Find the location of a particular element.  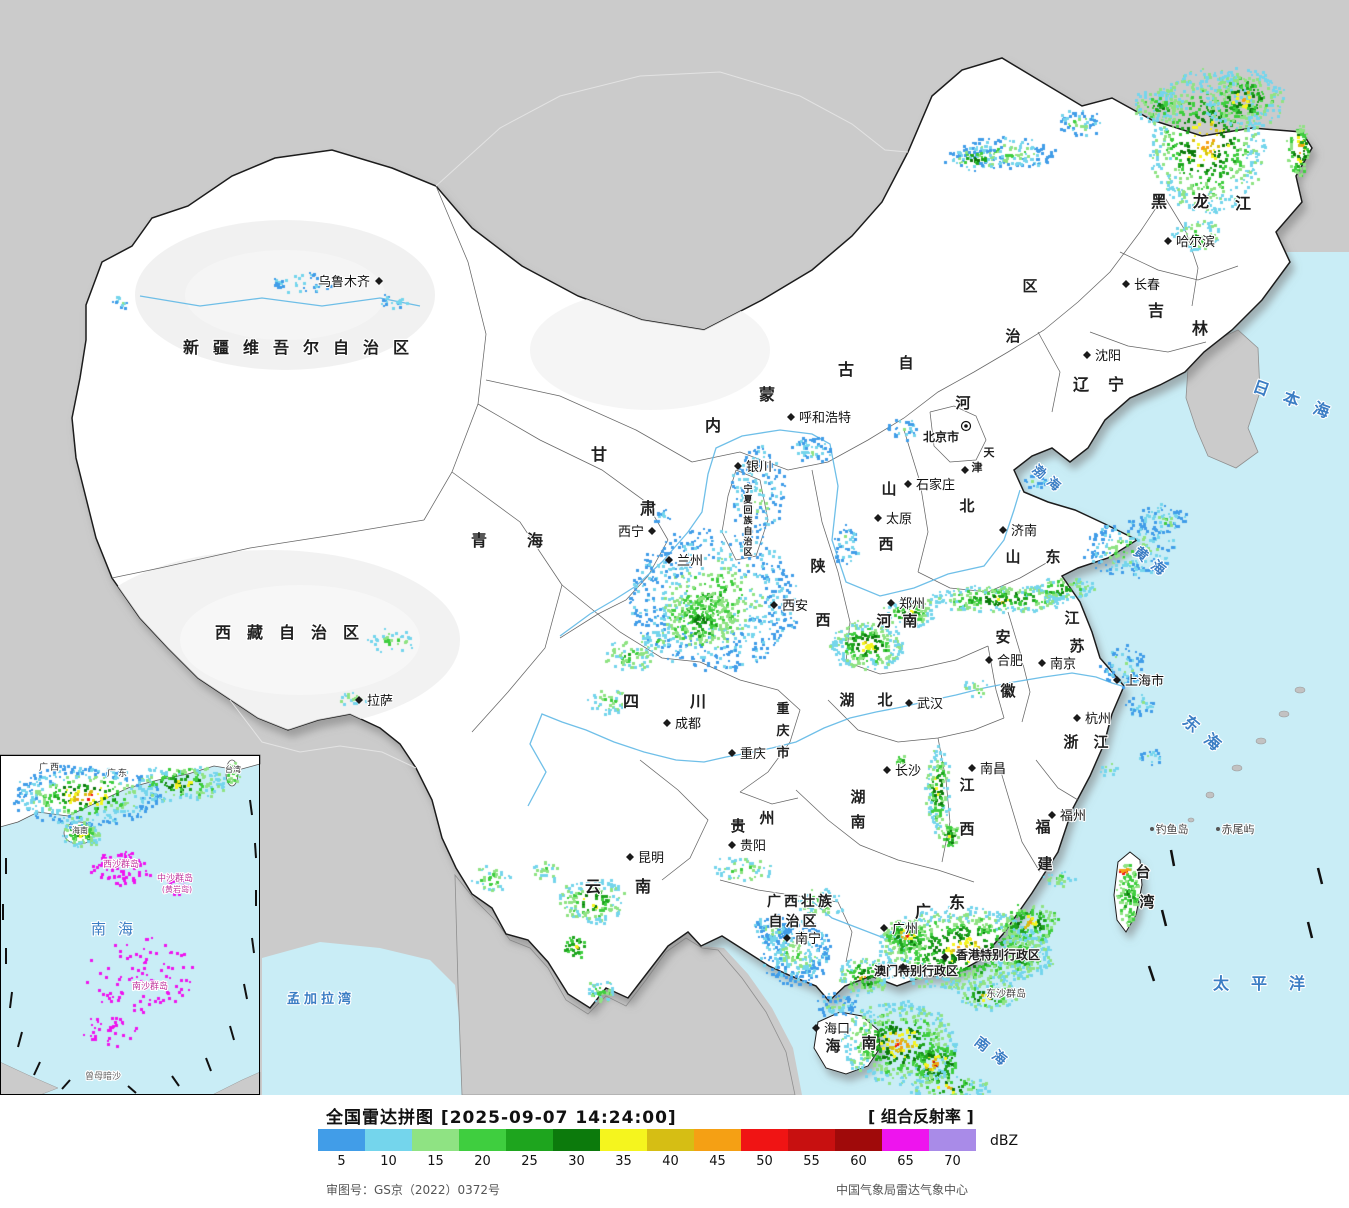

province-label: 重庆市 is located at coordinates (782, 731).